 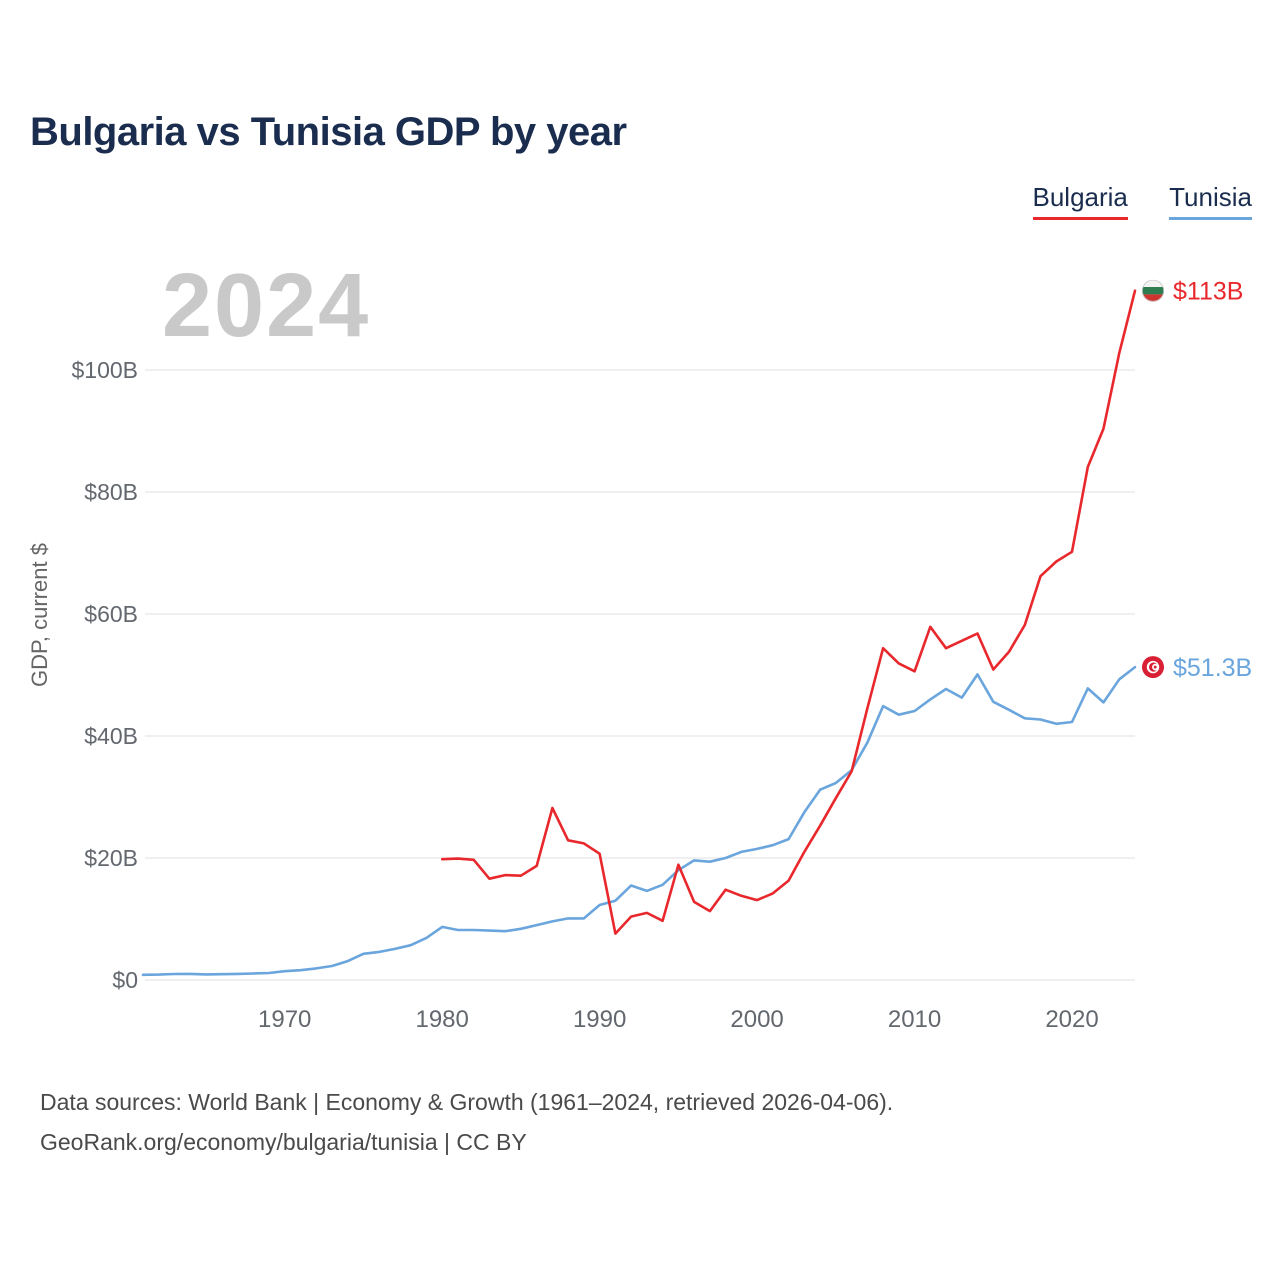 I want to click on y-tick-label: $0, so click(x=125, y=980).